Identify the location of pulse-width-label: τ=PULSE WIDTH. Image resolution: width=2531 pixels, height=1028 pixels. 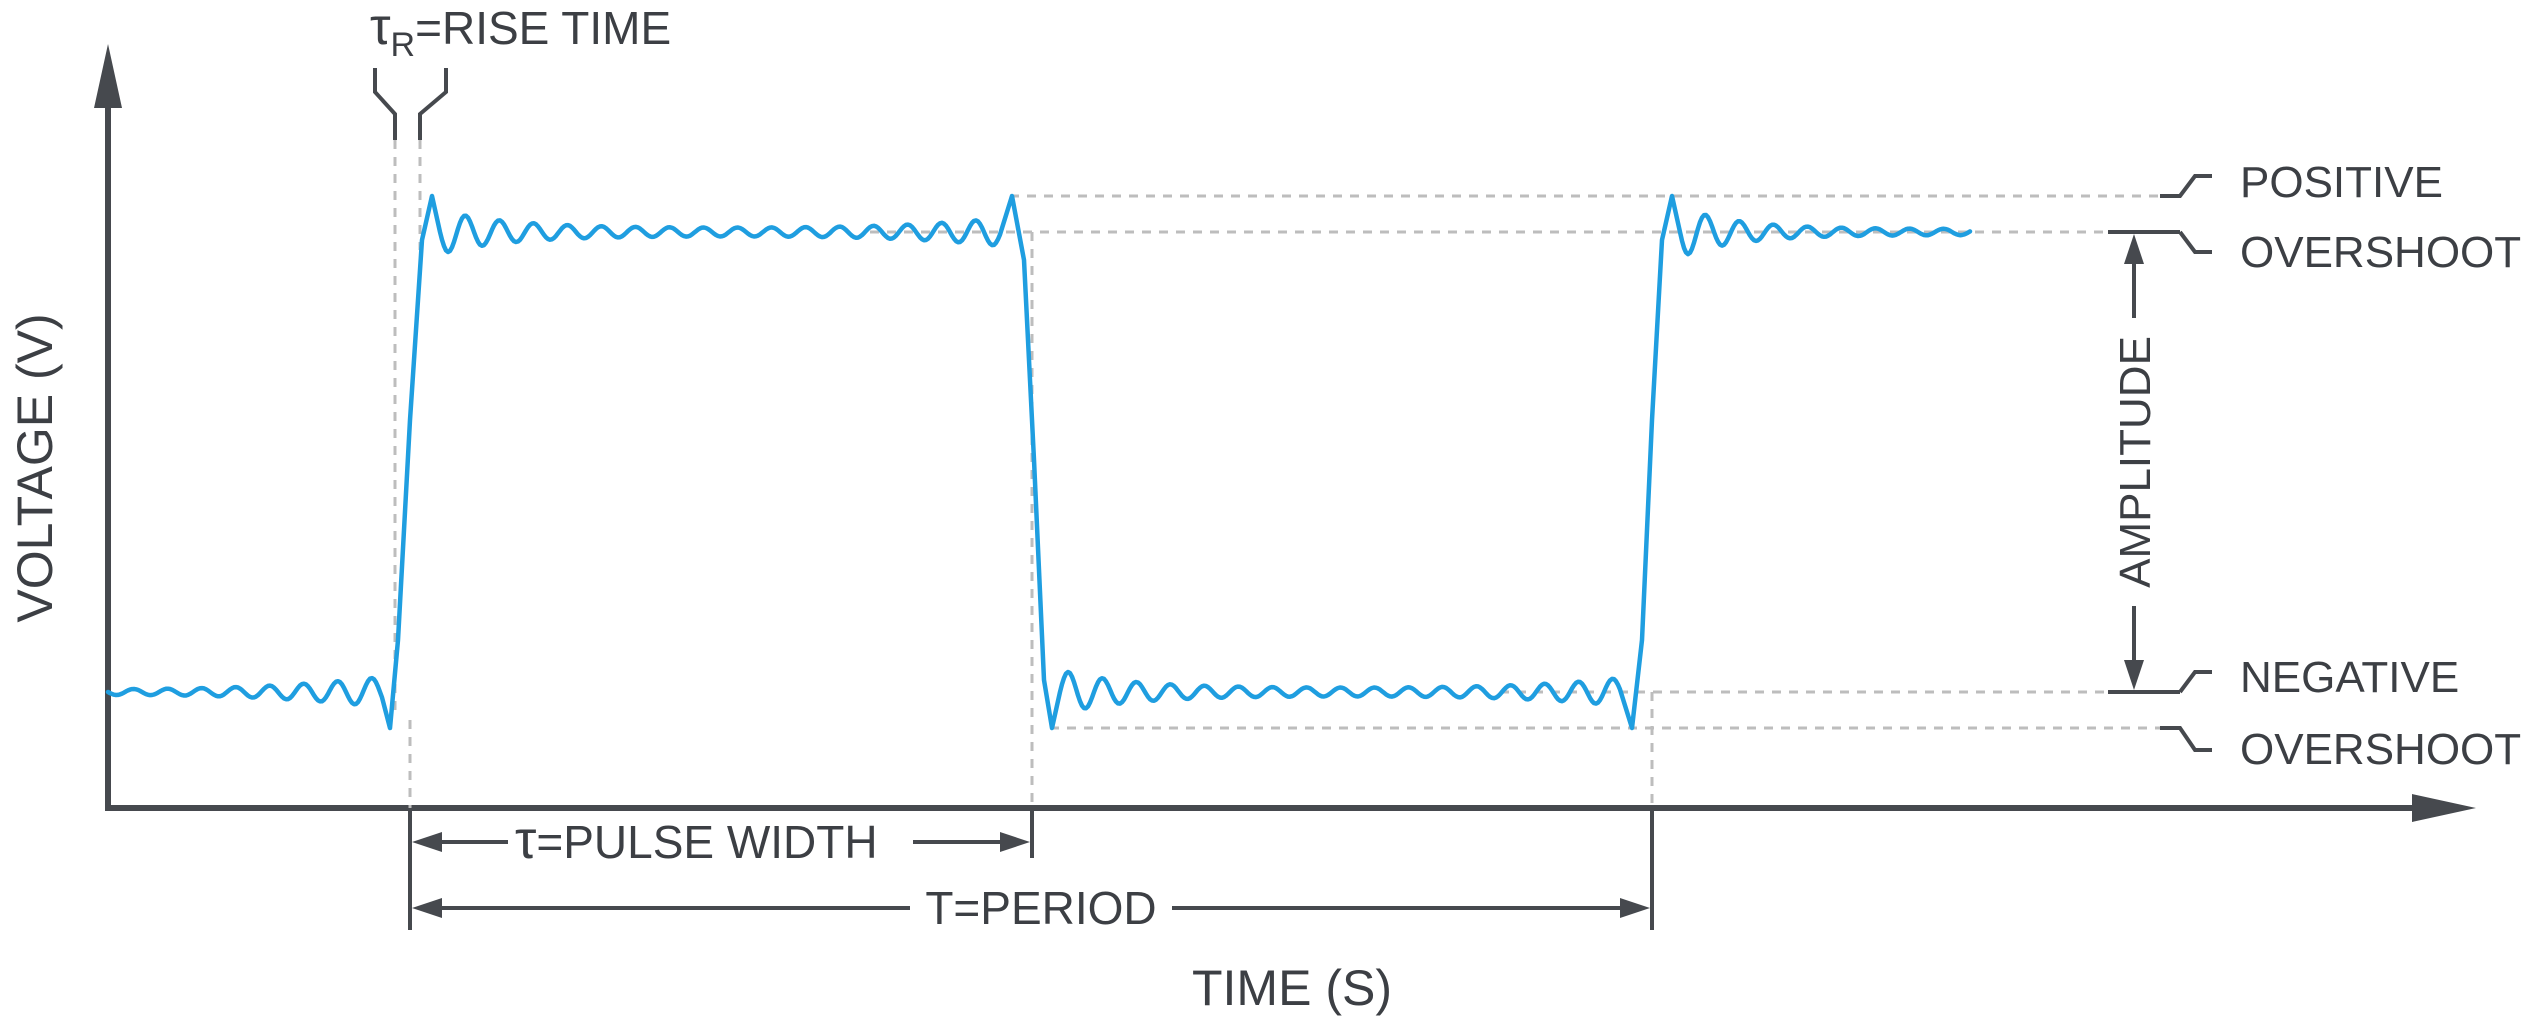
(696, 840).